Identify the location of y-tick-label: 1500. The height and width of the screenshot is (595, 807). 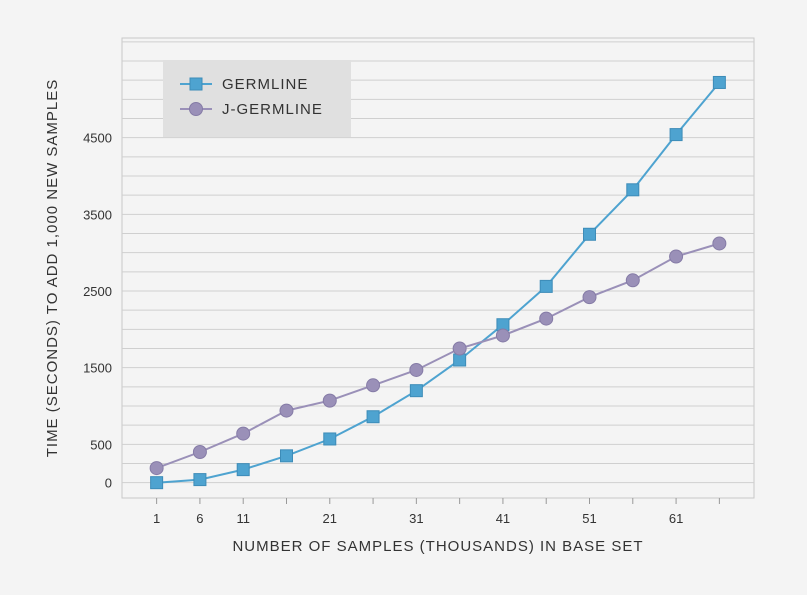
(97, 368).